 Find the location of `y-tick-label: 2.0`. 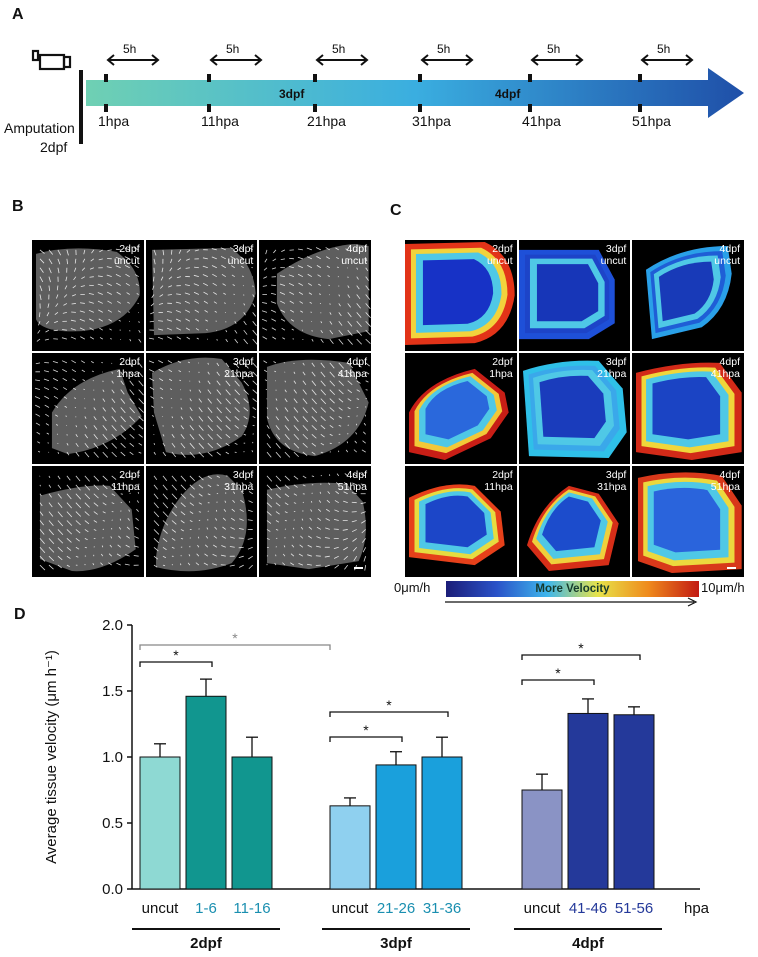

y-tick-label: 2.0 is located at coordinates (112, 625).